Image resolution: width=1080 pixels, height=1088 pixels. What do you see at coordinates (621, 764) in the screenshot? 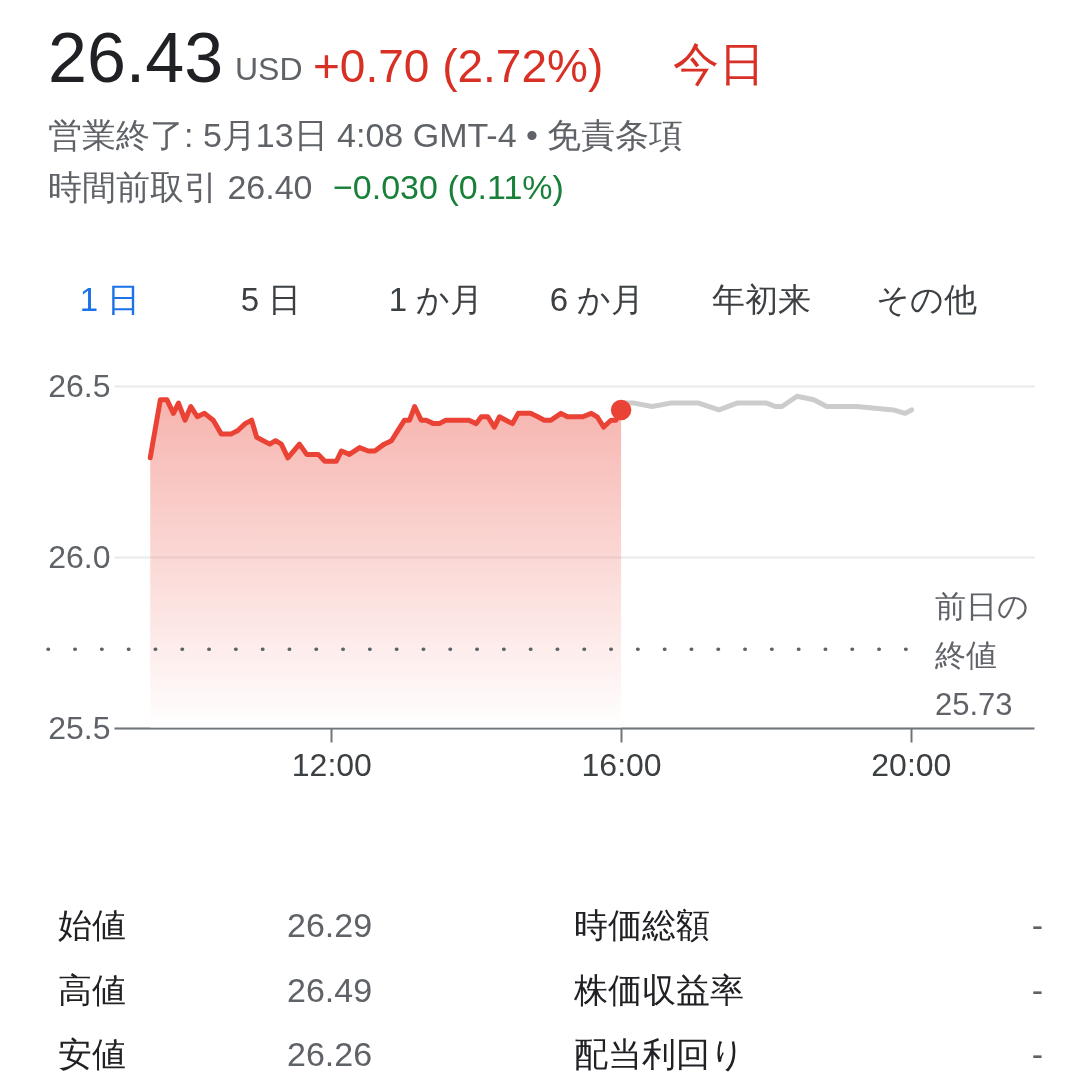
I see `x-tick-label: 16:00` at bounding box center [621, 764].